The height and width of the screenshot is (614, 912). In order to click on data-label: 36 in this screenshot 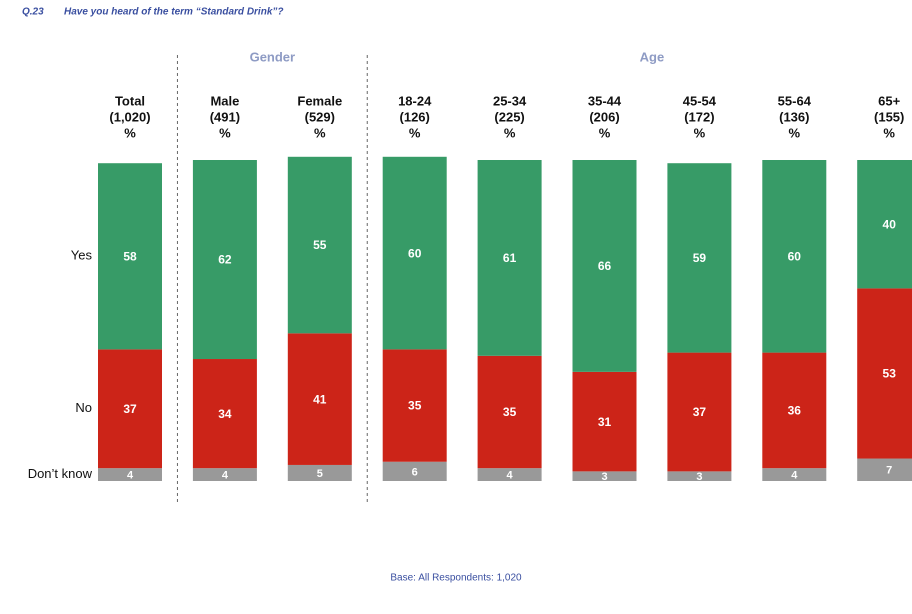, I will do `click(795, 411)`.